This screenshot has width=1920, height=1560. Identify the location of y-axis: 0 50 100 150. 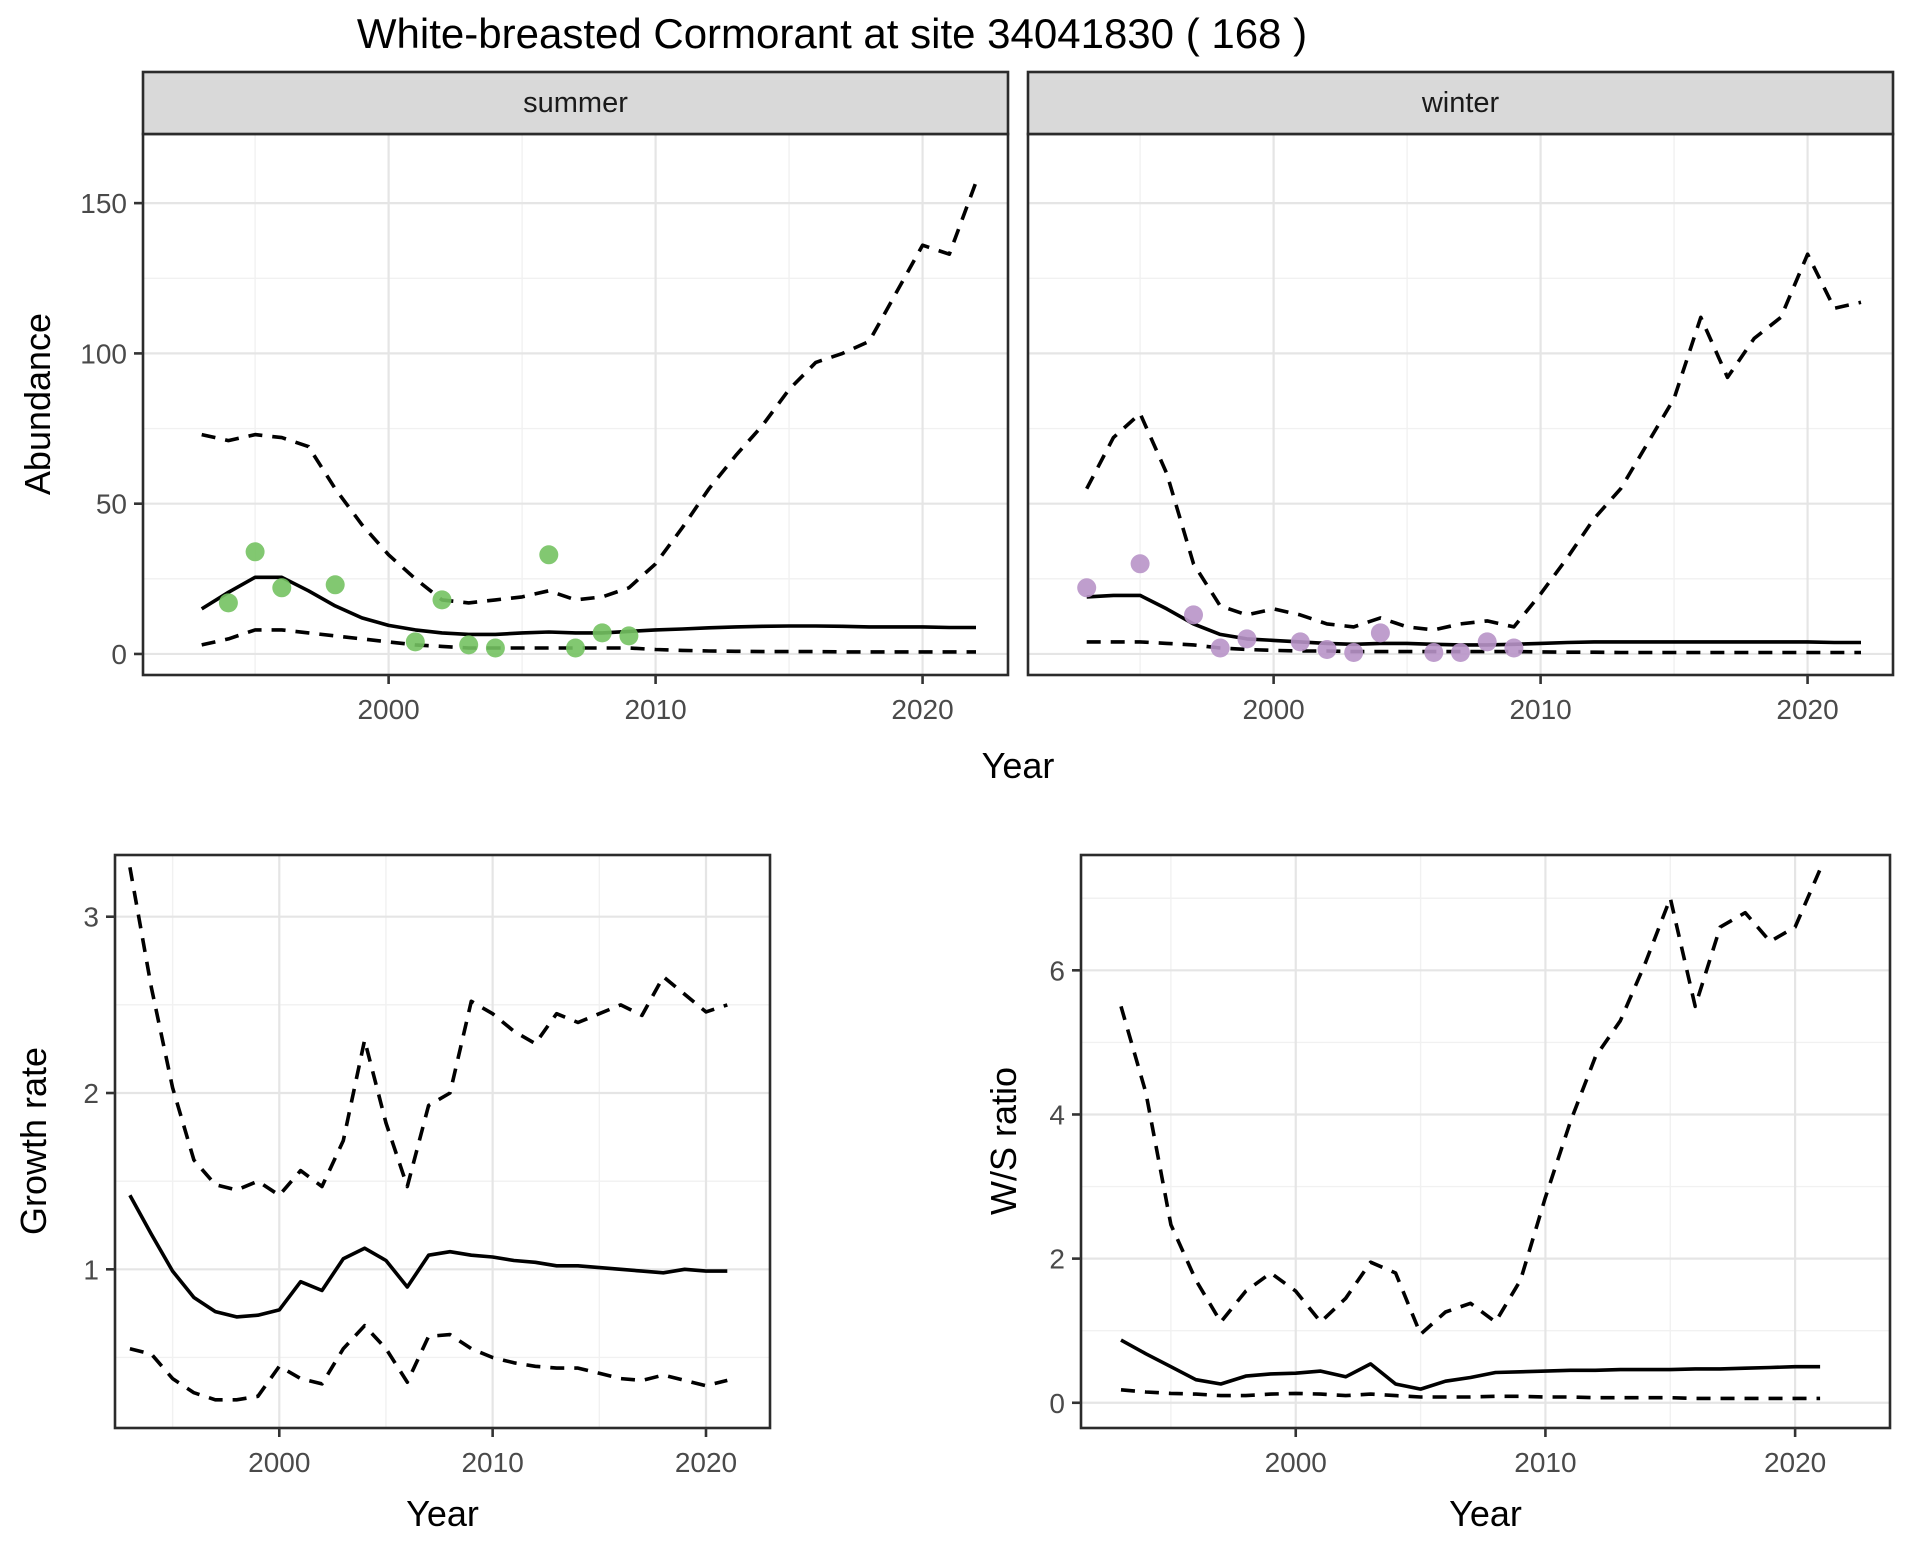
(111, 429).